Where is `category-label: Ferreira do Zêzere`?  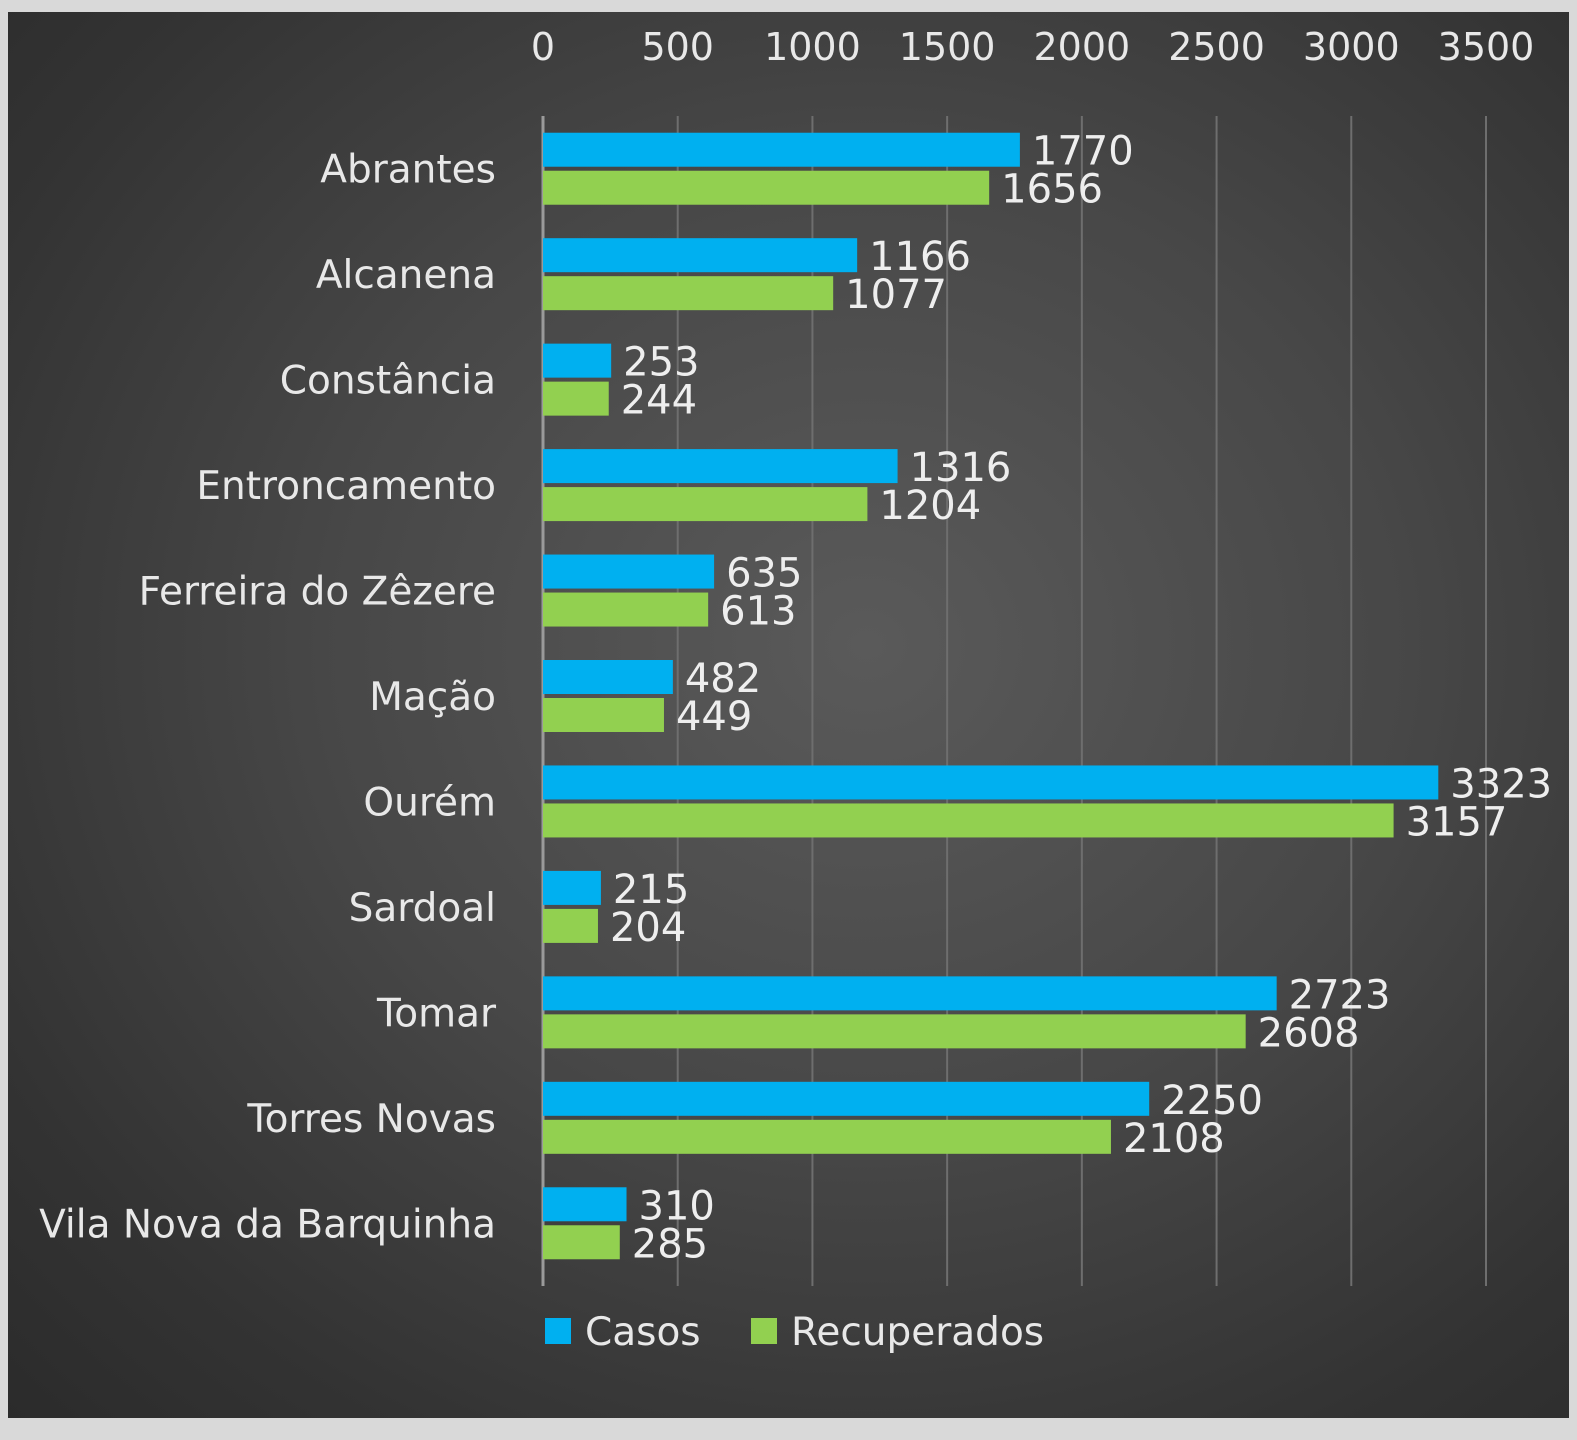 category-label: Ferreira do Zêzere is located at coordinates (317, 592).